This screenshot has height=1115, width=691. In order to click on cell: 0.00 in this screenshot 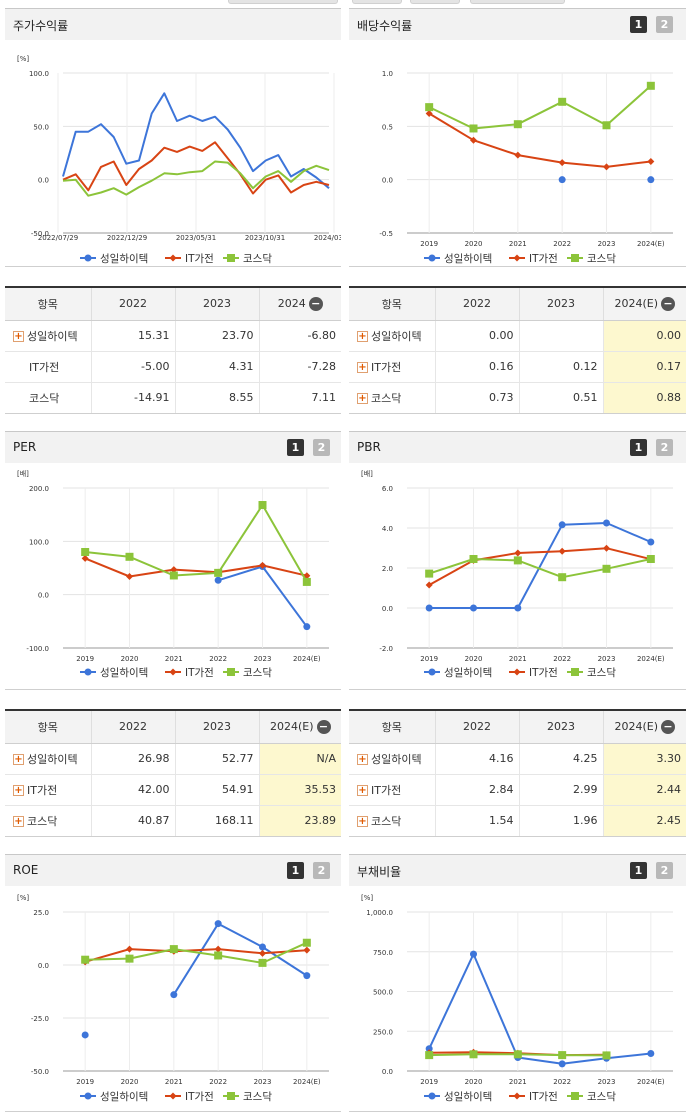, I will do `click(476, 336)`.